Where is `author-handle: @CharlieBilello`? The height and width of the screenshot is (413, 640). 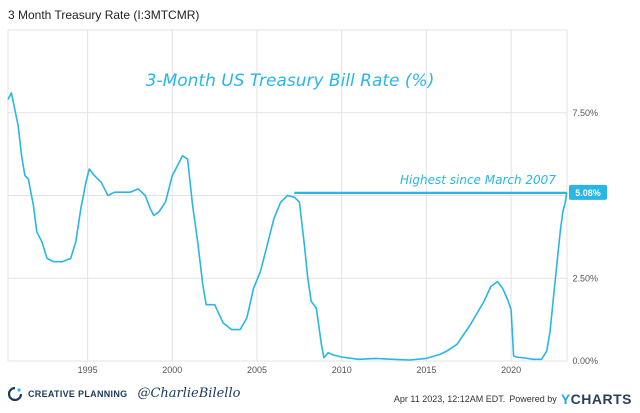
author-handle: @CharlieBilello is located at coordinates (189, 393).